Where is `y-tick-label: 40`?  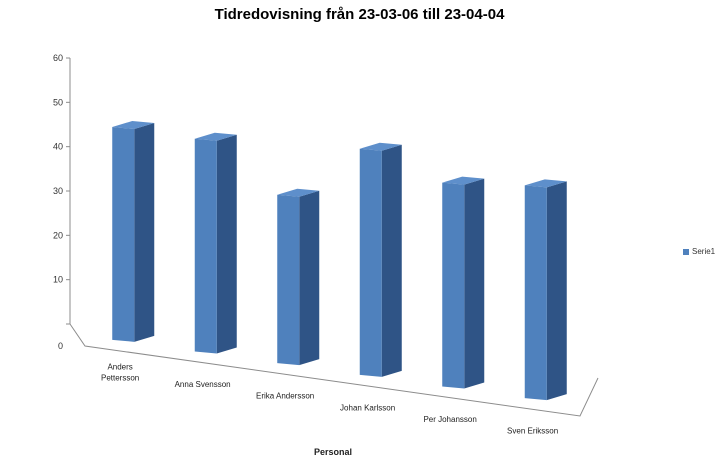 y-tick-label: 40 is located at coordinates (58, 147).